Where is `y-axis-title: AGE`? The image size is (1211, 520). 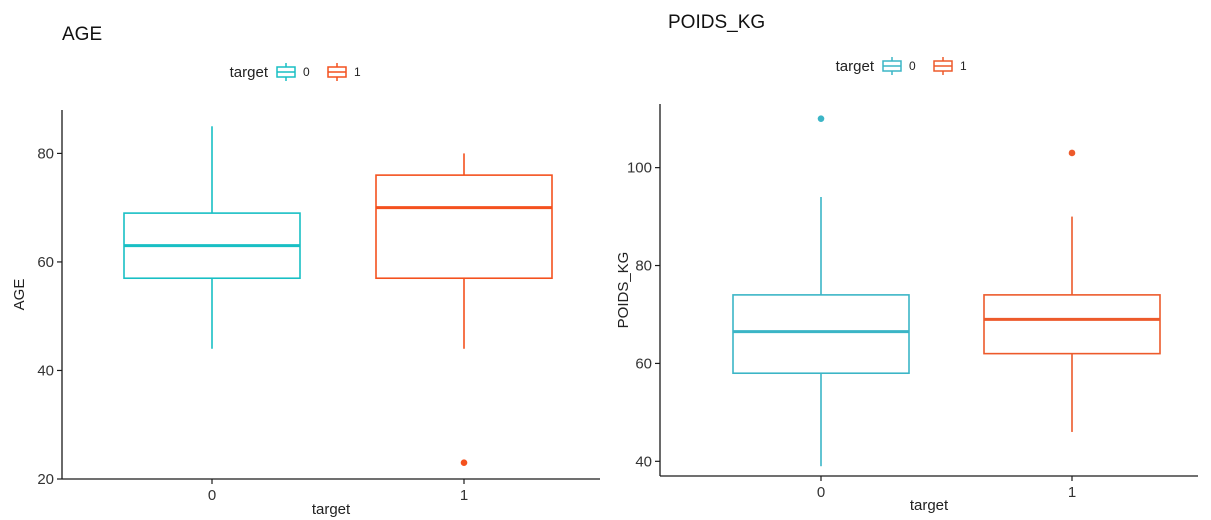 y-axis-title: AGE is located at coordinates (19, 295).